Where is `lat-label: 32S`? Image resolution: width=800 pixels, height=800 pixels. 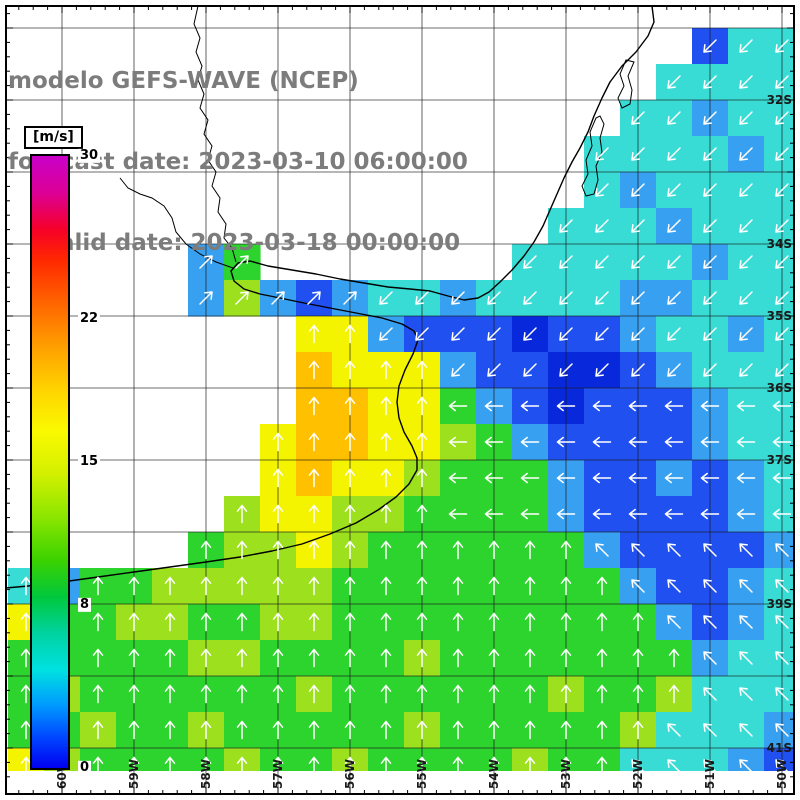
lat-label: 32S is located at coordinates (779, 100).